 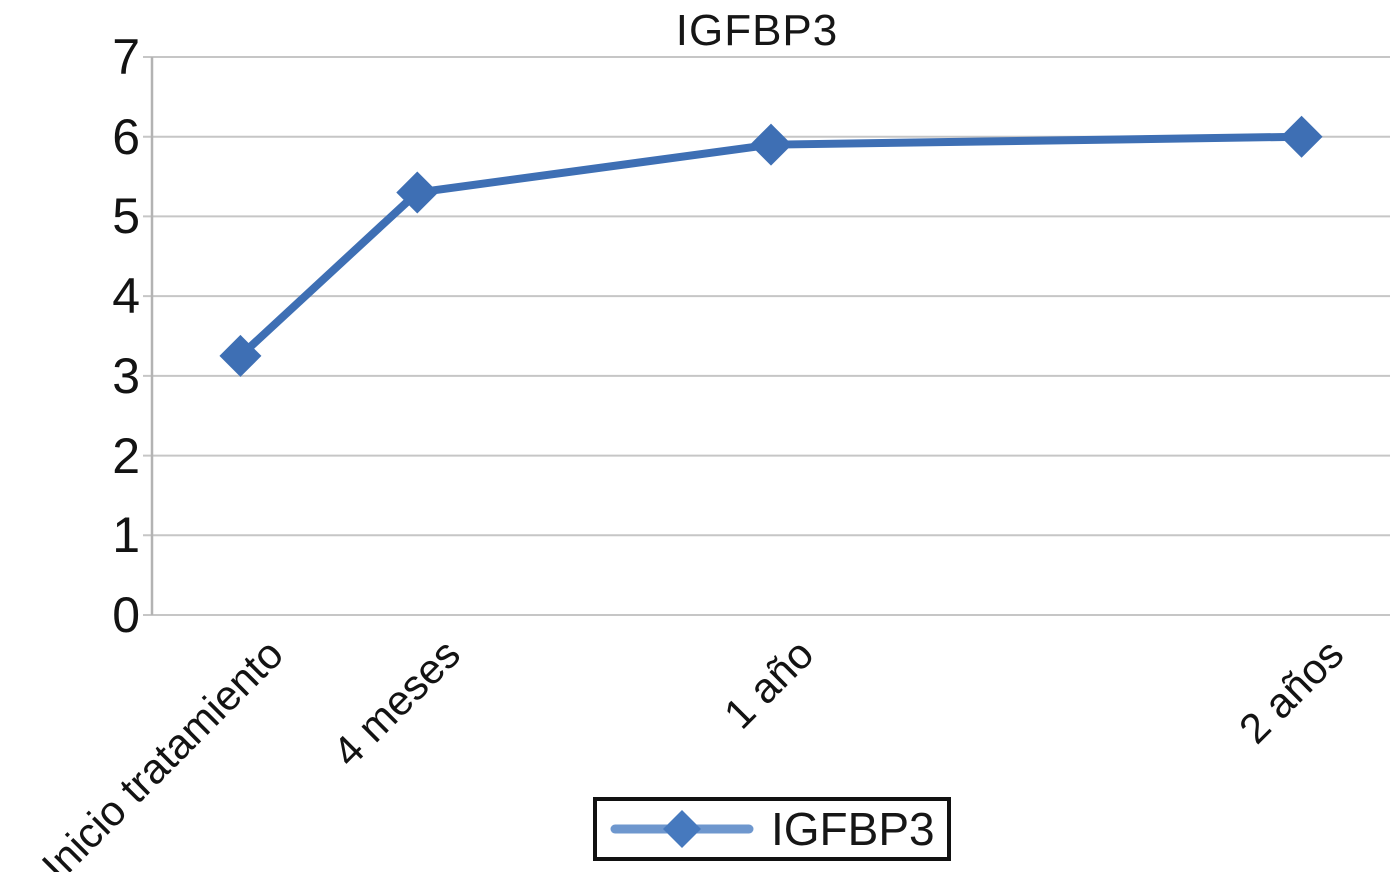 I want to click on legend-diamond-icon, so click(x=682, y=829).